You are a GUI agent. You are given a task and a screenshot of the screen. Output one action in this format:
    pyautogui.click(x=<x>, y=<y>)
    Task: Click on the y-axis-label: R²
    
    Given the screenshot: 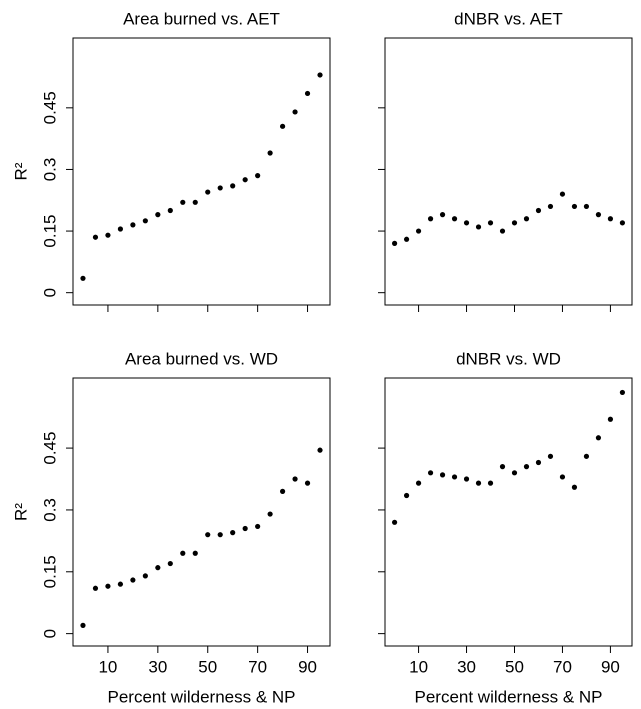 What is the action you would take?
    pyautogui.click(x=20, y=512)
    